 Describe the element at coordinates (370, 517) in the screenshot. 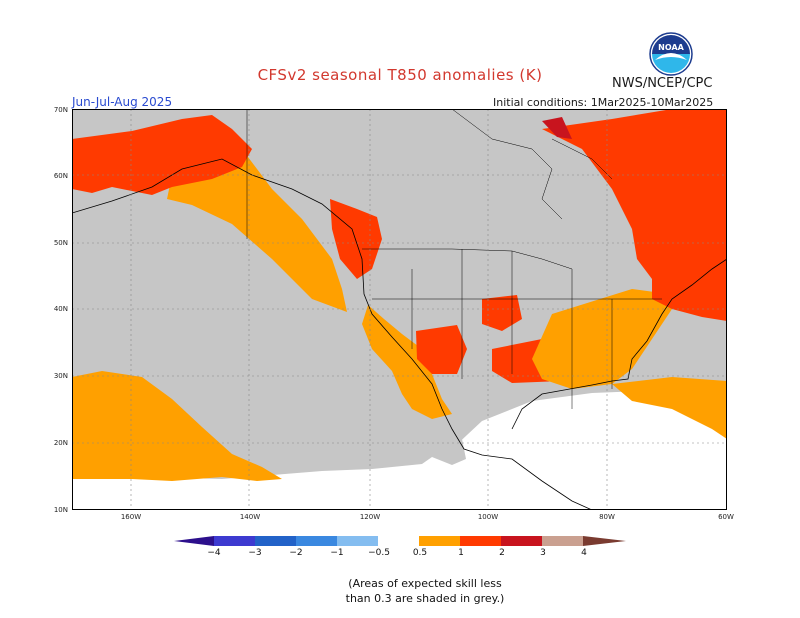

I see `lon-label: 120W` at that location.